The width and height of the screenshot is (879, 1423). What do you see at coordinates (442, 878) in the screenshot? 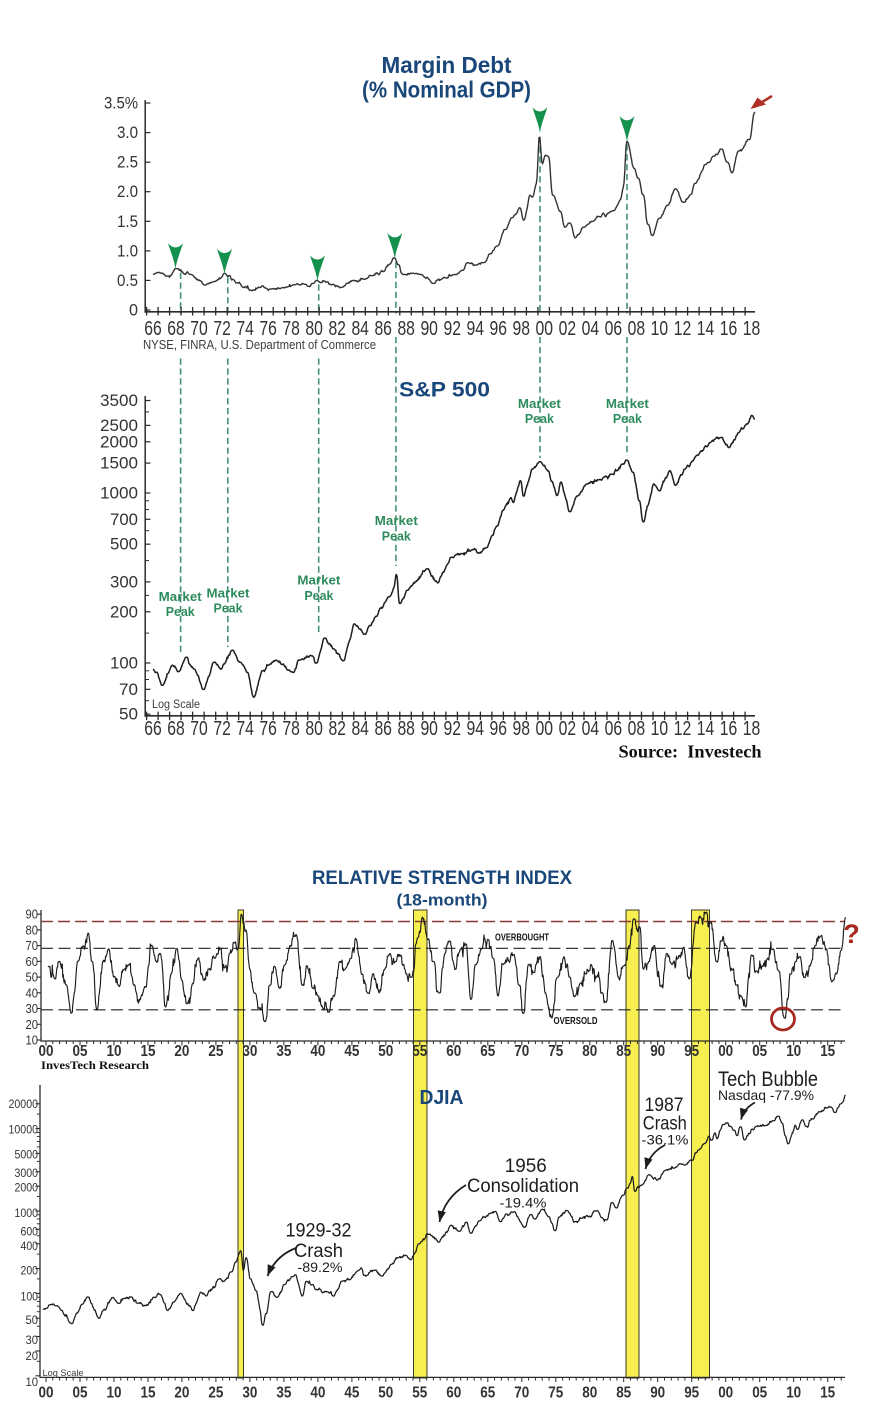
I see `svg-text: RELATIVE STRENGTH INDEX` at bounding box center [442, 878].